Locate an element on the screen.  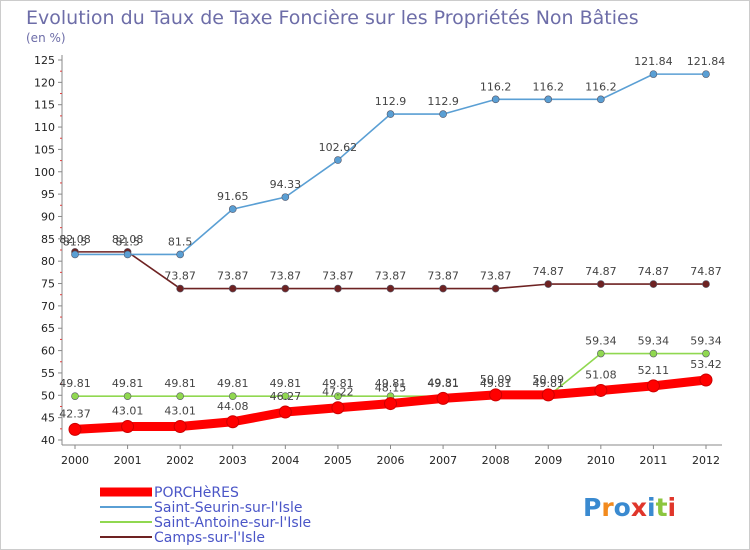
x-tick-label: 2010 is located at coordinates (601, 460).